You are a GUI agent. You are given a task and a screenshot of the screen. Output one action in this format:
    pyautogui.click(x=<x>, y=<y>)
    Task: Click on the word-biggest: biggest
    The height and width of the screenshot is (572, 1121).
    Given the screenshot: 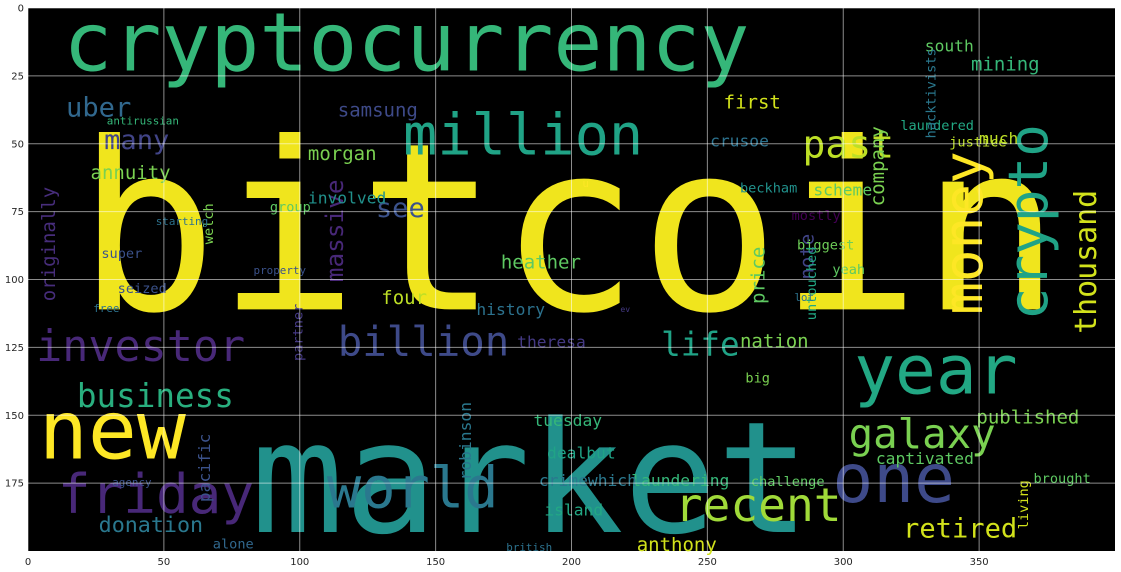 What is the action you would take?
    pyautogui.click(x=825, y=246)
    